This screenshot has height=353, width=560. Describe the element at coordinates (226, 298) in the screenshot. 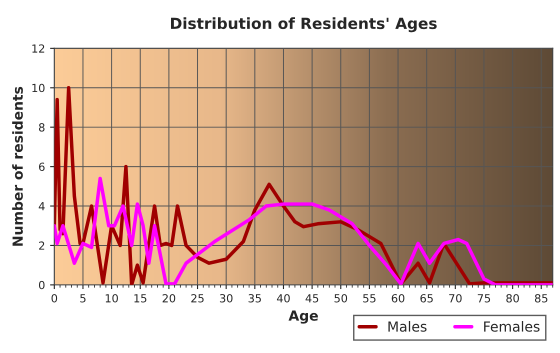

I see `x-tick-label: 30` at that location.